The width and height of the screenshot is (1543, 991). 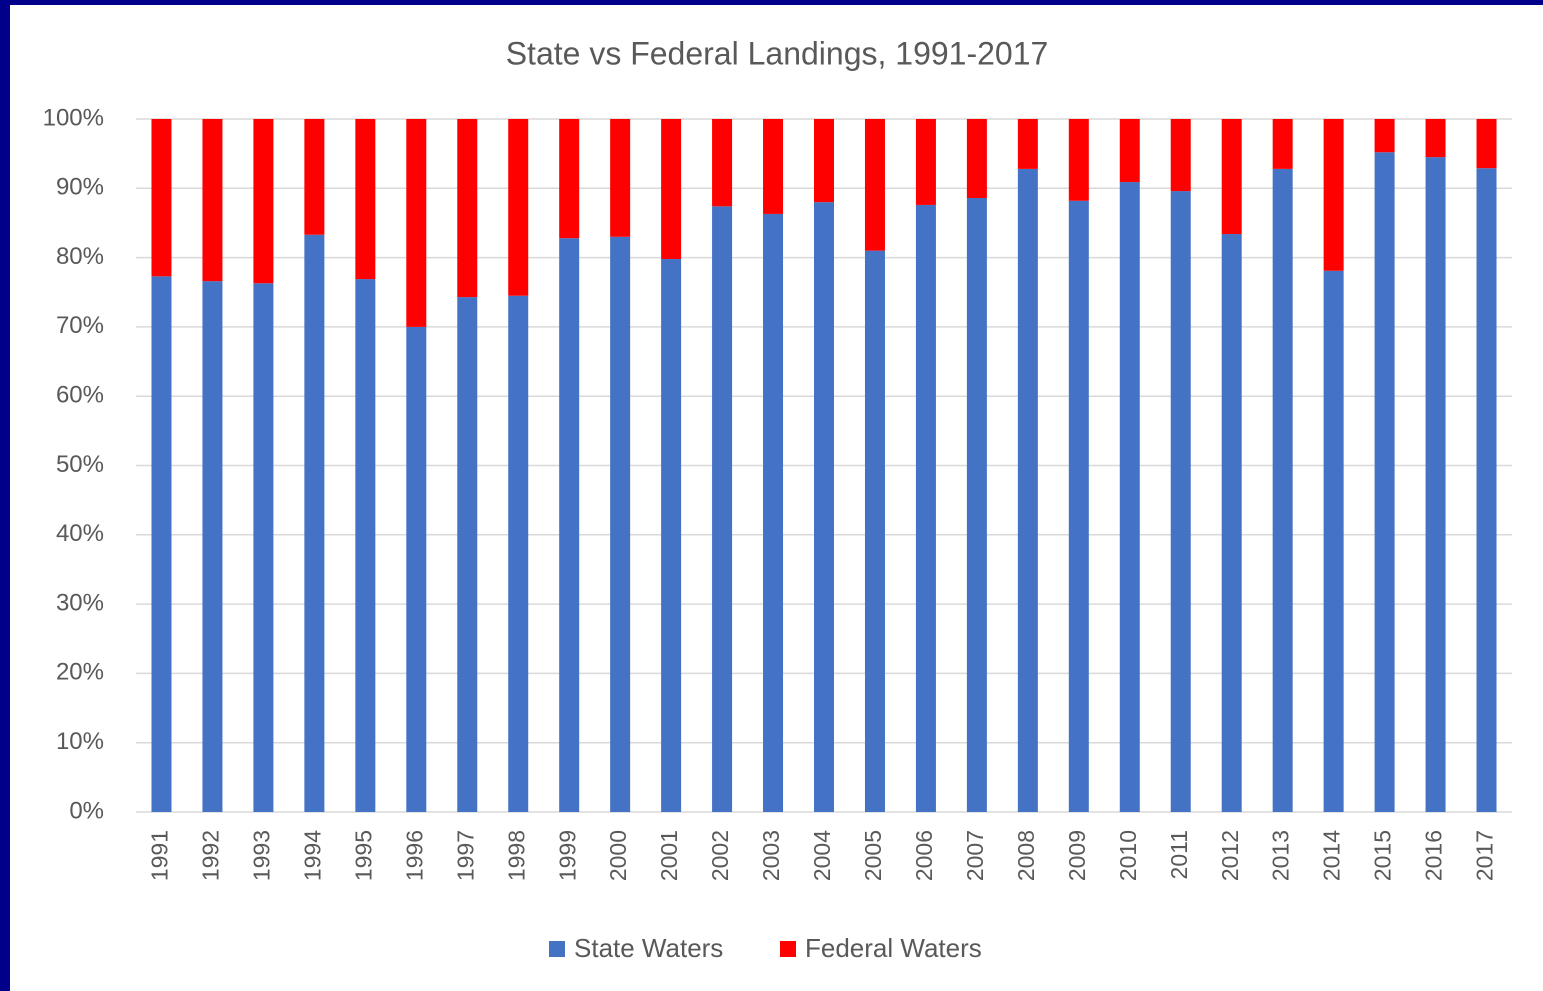 I want to click on x-tick-label: 2011, so click(x=1179, y=854).